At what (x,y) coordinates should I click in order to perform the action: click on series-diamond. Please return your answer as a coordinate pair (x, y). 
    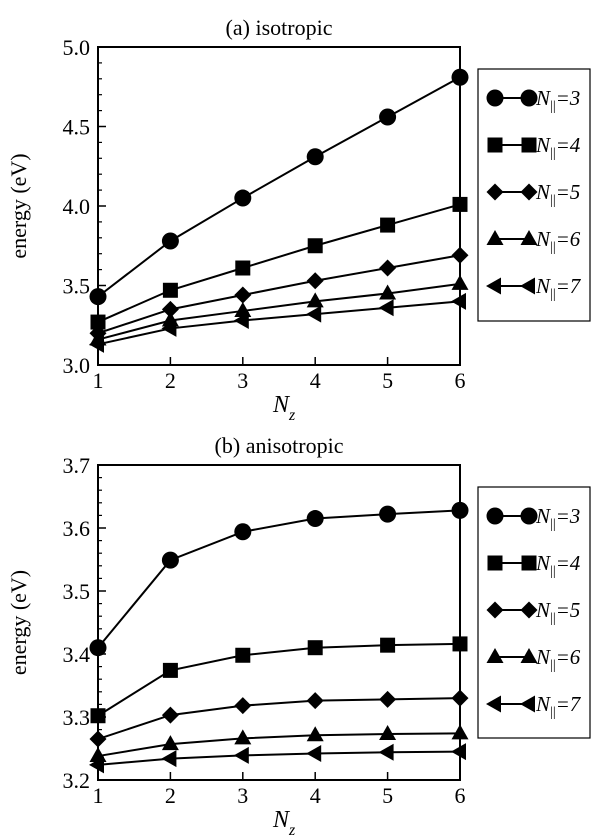
    Looking at the image, I should click on (279, 294).